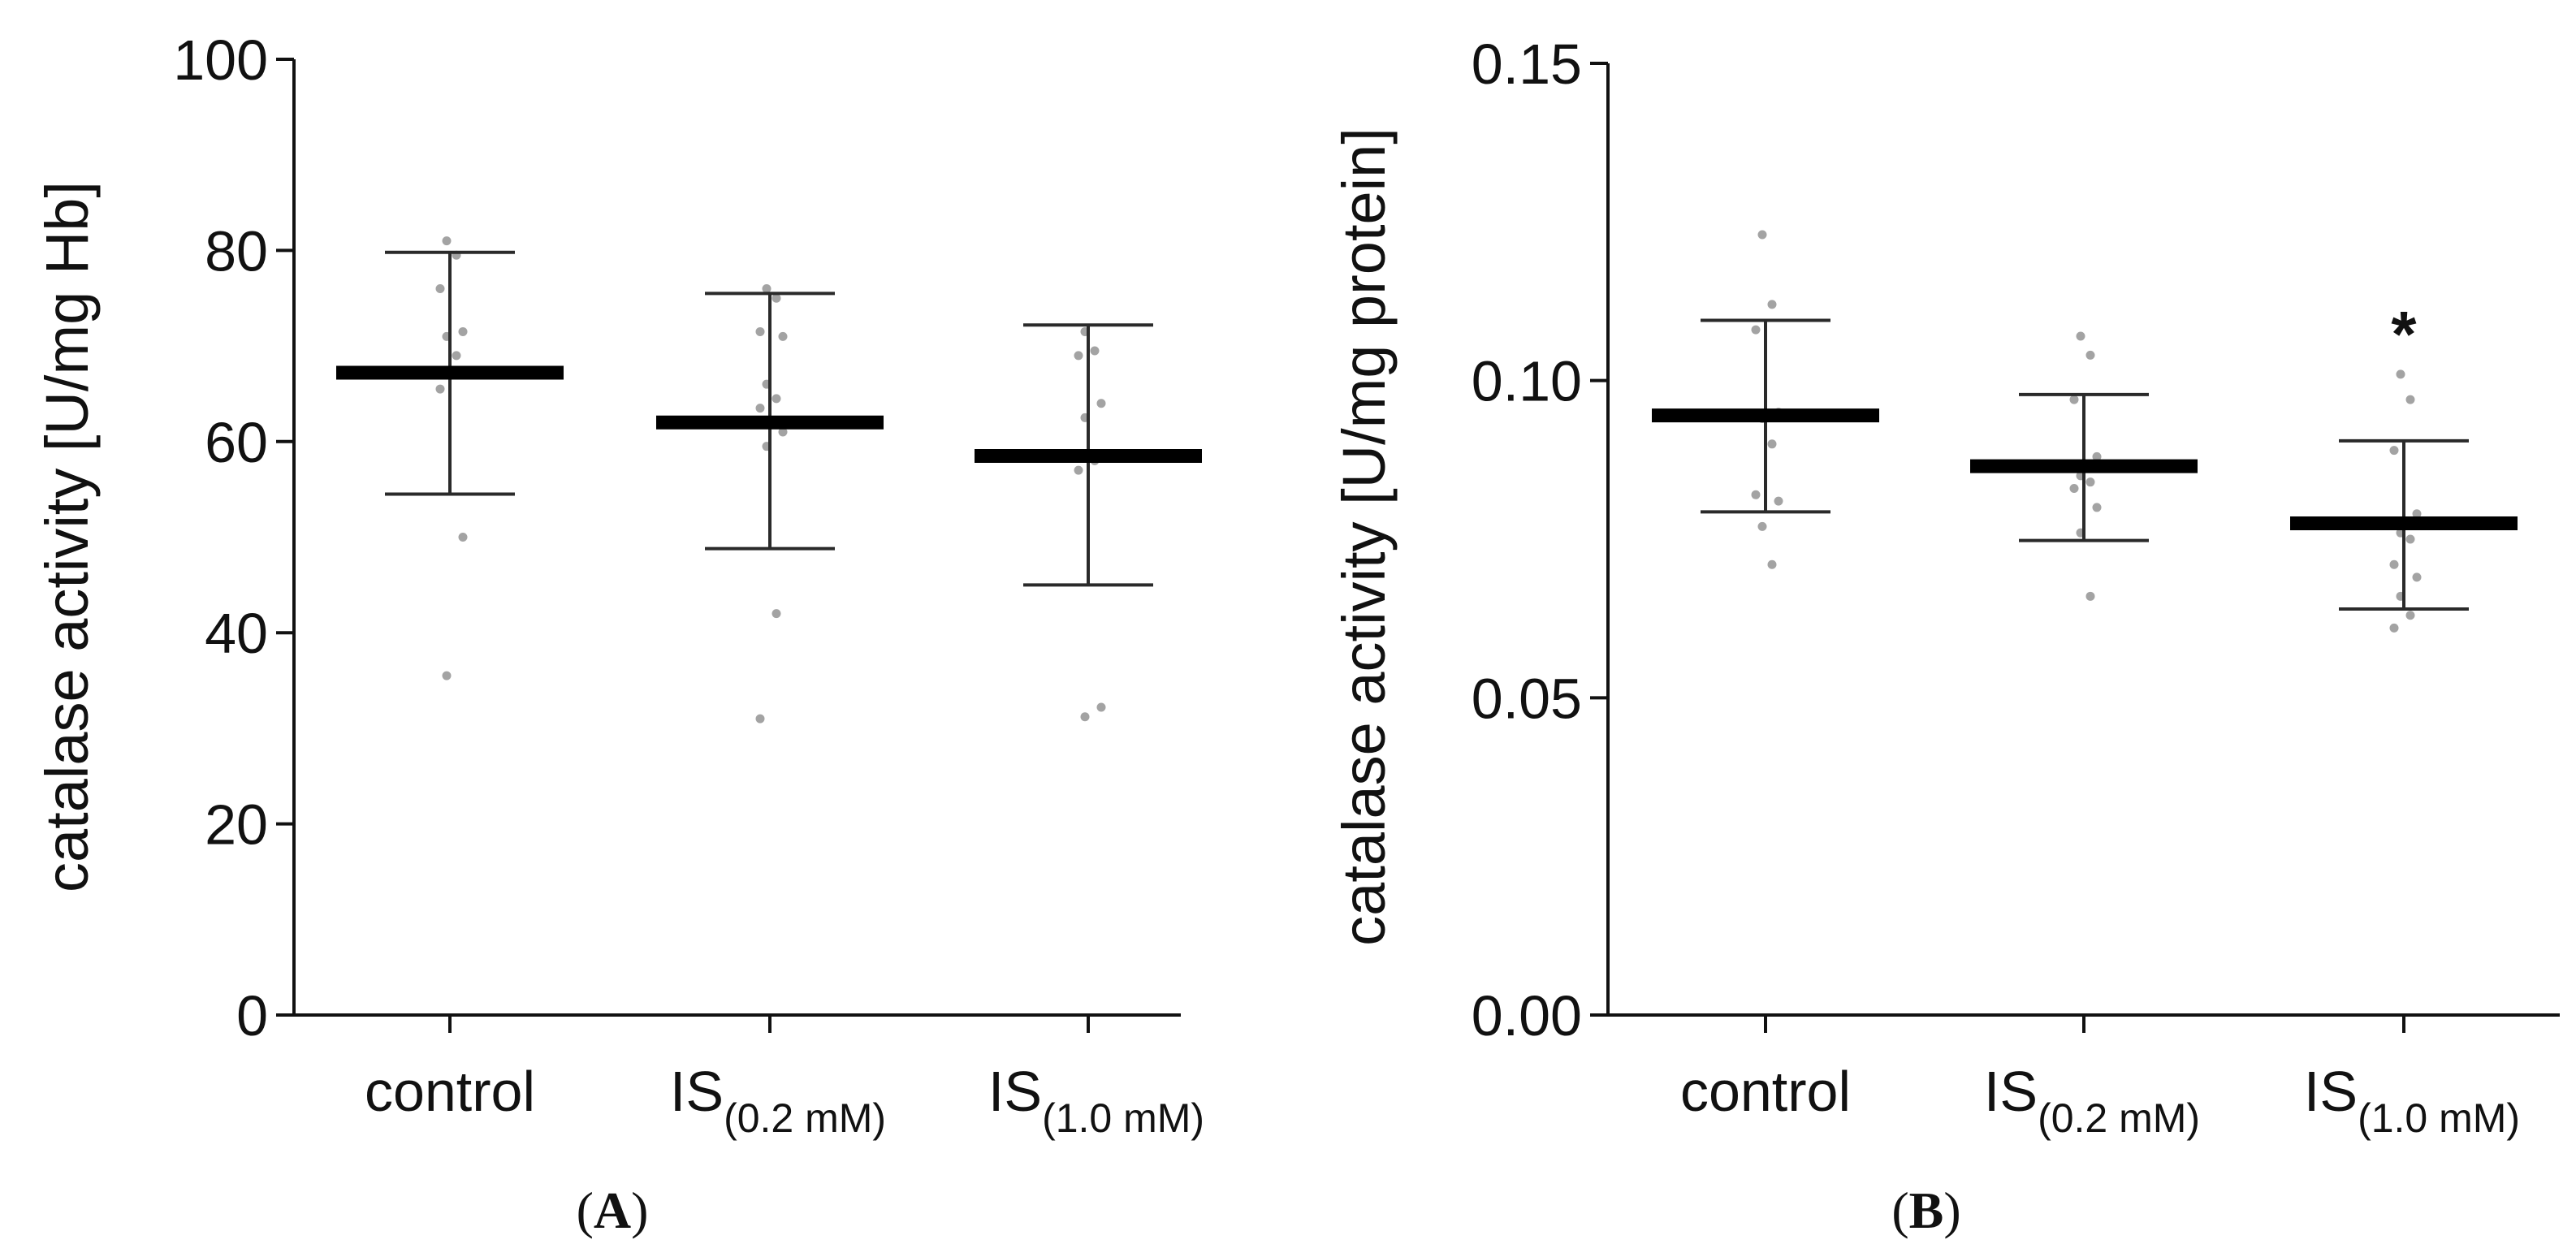  What do you see at coordinates (2011, 1091) in the screenshot?
I see `panel-b-x-tick-label-is-02-base: IS` at bounding box center [2011, 1091].